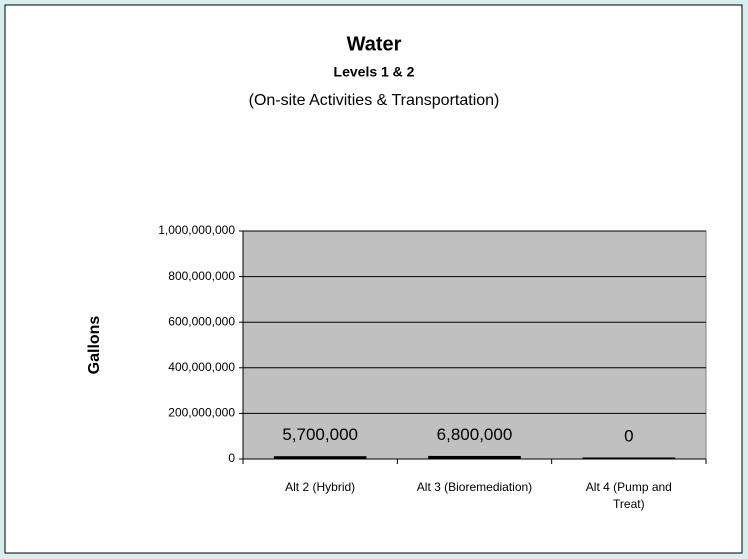 Image resolution: width=748 pixels, height=559 pixels. What do you see at coordinates (94, 345) in the screenshot?
I see `y-axis-label: Gallons` at bounding box center [94, 345].